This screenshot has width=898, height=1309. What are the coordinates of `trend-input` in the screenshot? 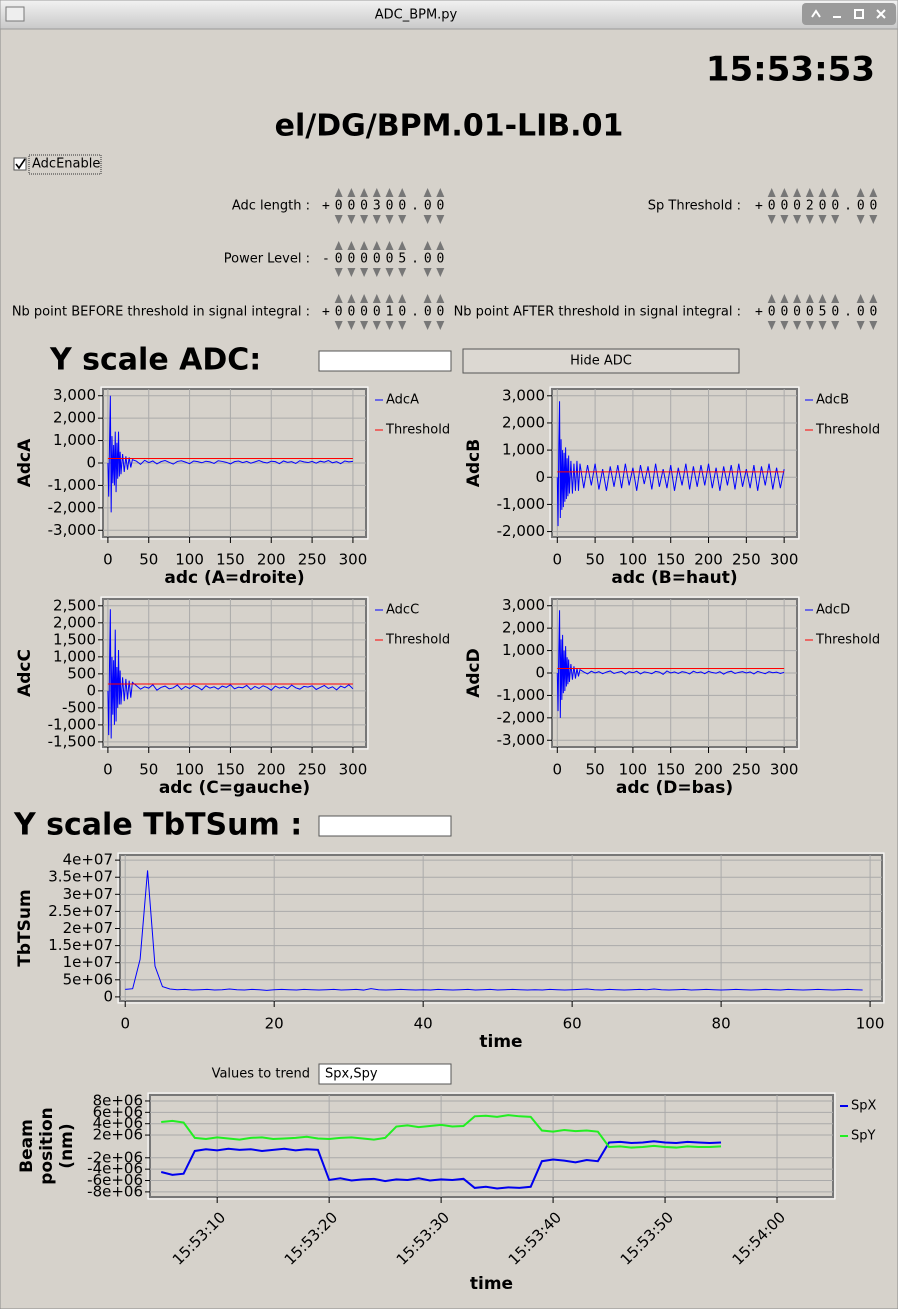 It's located at (385, 1074).